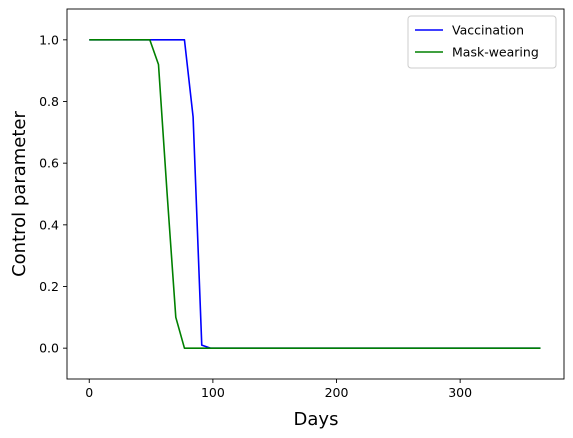 This screenshot has width=573, height=438. Describe the element at coordinates (19, 194) in the screenshot. I see `y-axis-label: Control parameter` at that location.